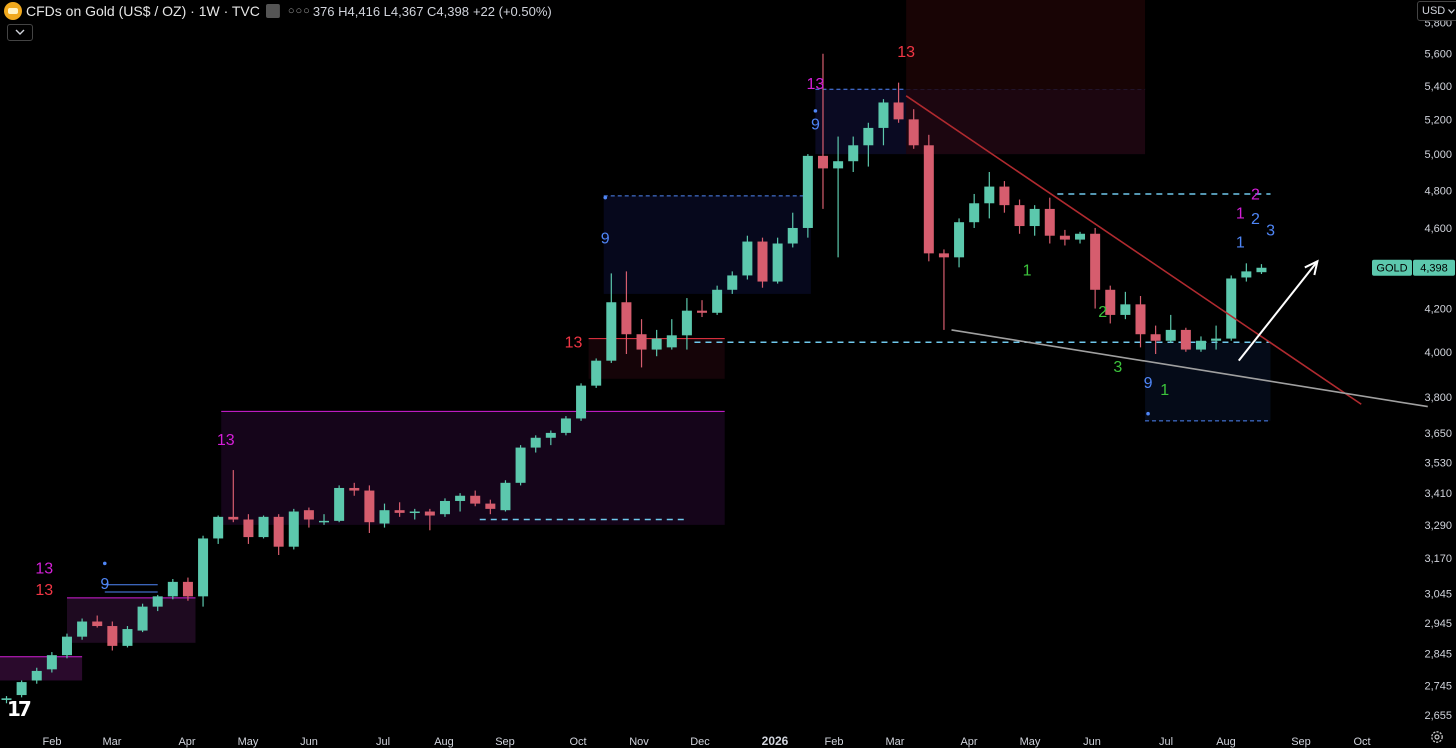 The image size is (1456, 748). Describe the element at coordinates (1438, 155) in the screenshot. I see `y-tick-label: 5,000` at that location.